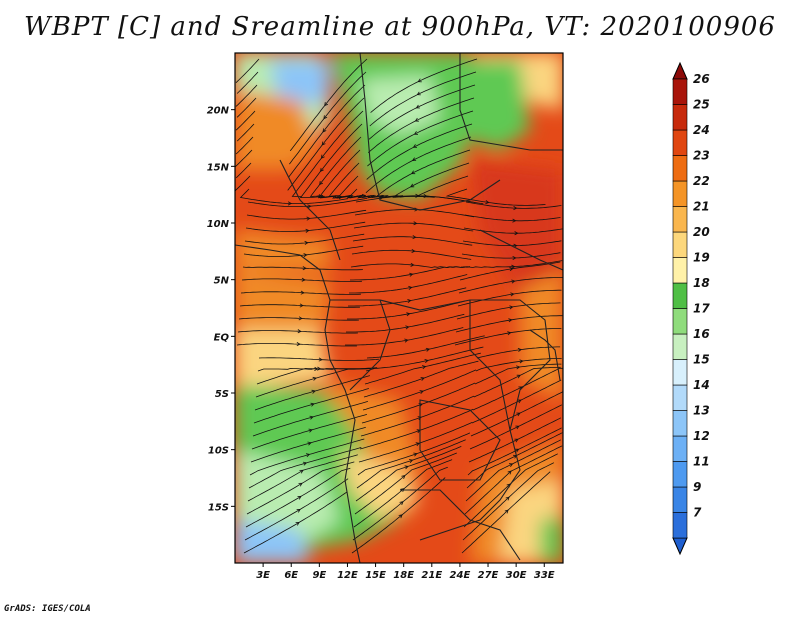  What do you see at coordinates (222, 337) in the screenshot?
I see `lat-label: EQ` at bounding box center [222, 337].